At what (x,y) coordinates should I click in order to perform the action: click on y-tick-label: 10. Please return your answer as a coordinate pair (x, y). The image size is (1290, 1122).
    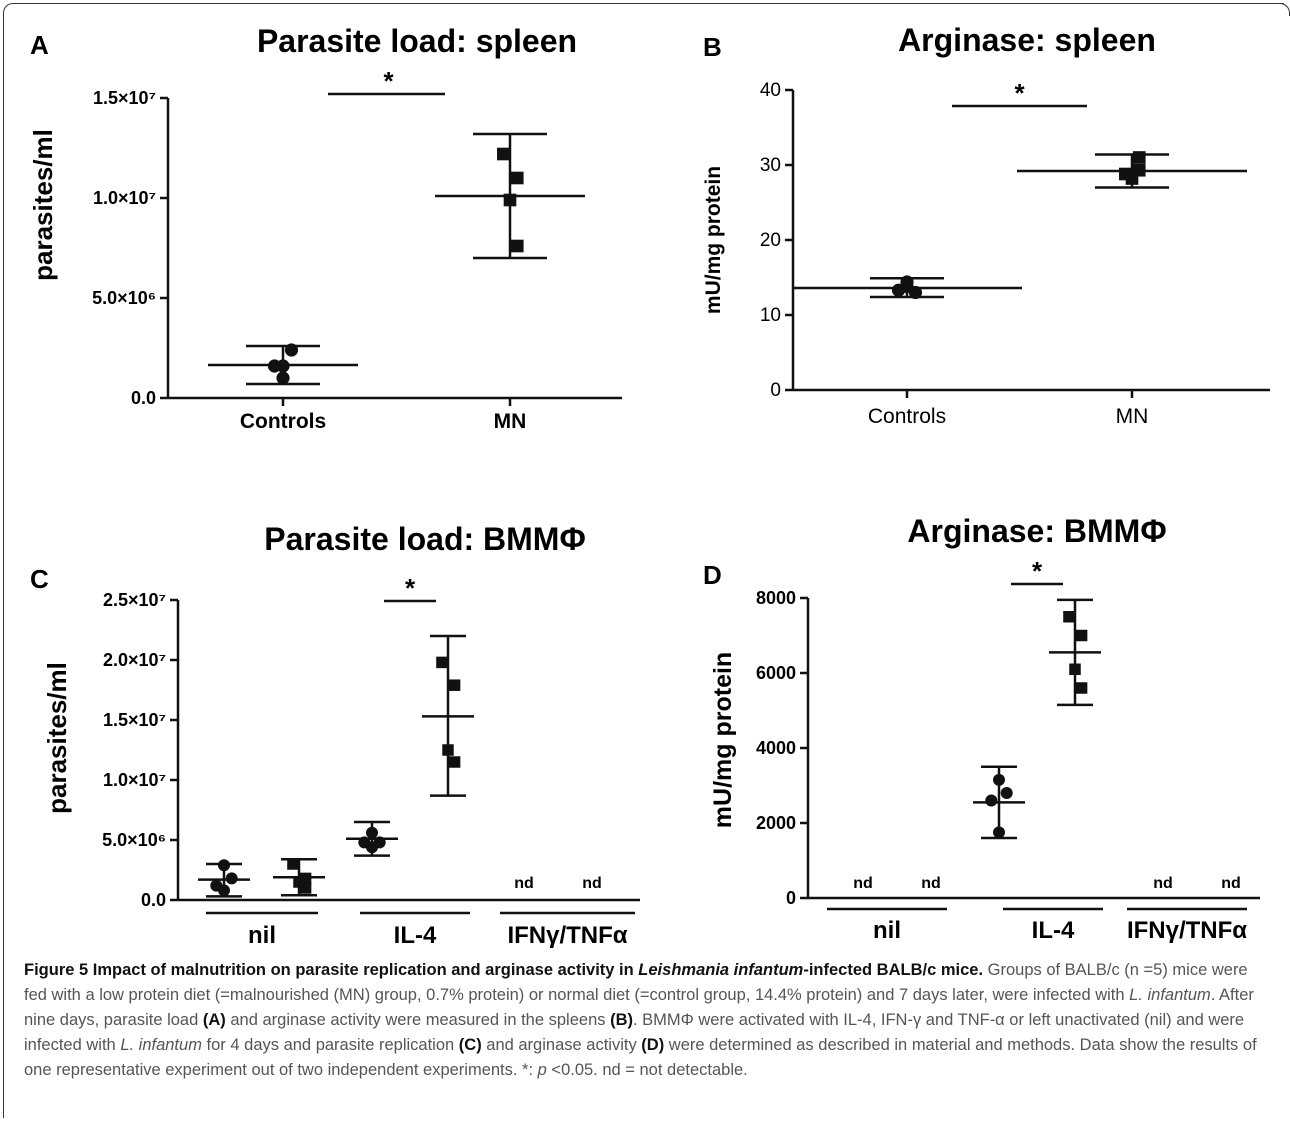
    Looking at the image, I should click on (770, 315).